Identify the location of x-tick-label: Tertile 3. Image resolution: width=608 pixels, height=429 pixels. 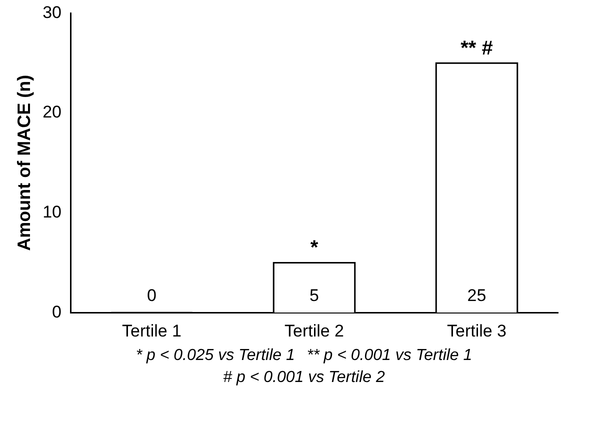
(476, 330).